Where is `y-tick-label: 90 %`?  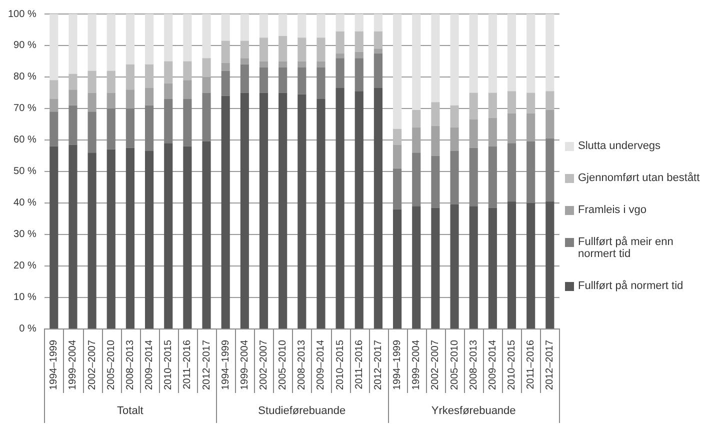
y-tick-label: 90 % is located at coordinates (25, 46).